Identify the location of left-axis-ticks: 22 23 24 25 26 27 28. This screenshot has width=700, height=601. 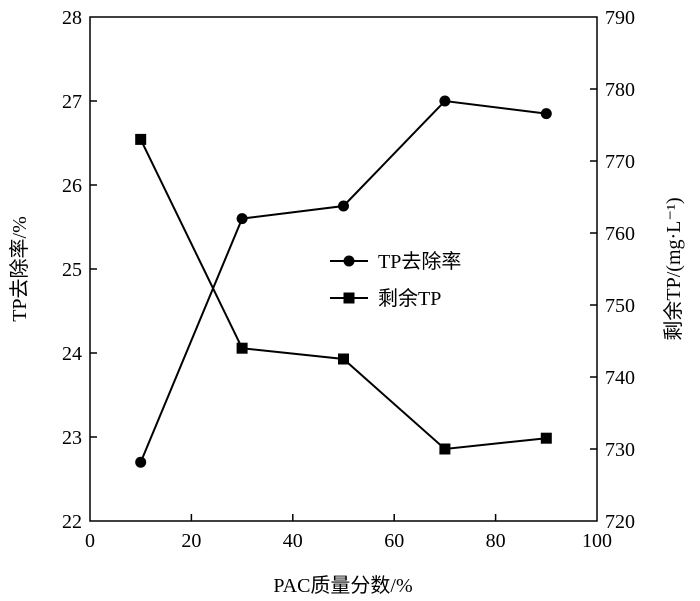
(79, 270).